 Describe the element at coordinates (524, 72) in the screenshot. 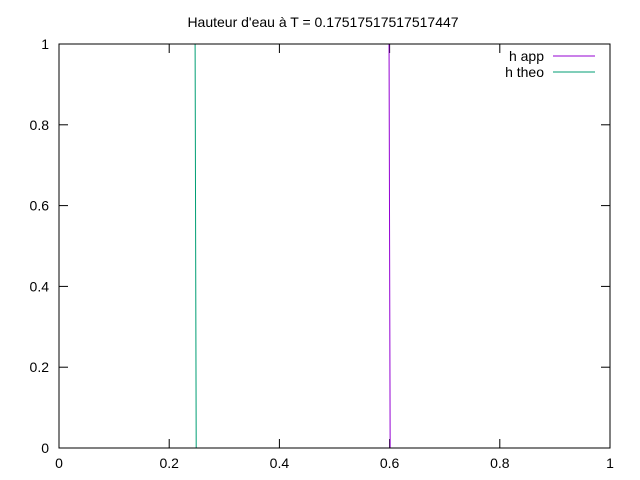

I see `legend-label: h theo` at that location.